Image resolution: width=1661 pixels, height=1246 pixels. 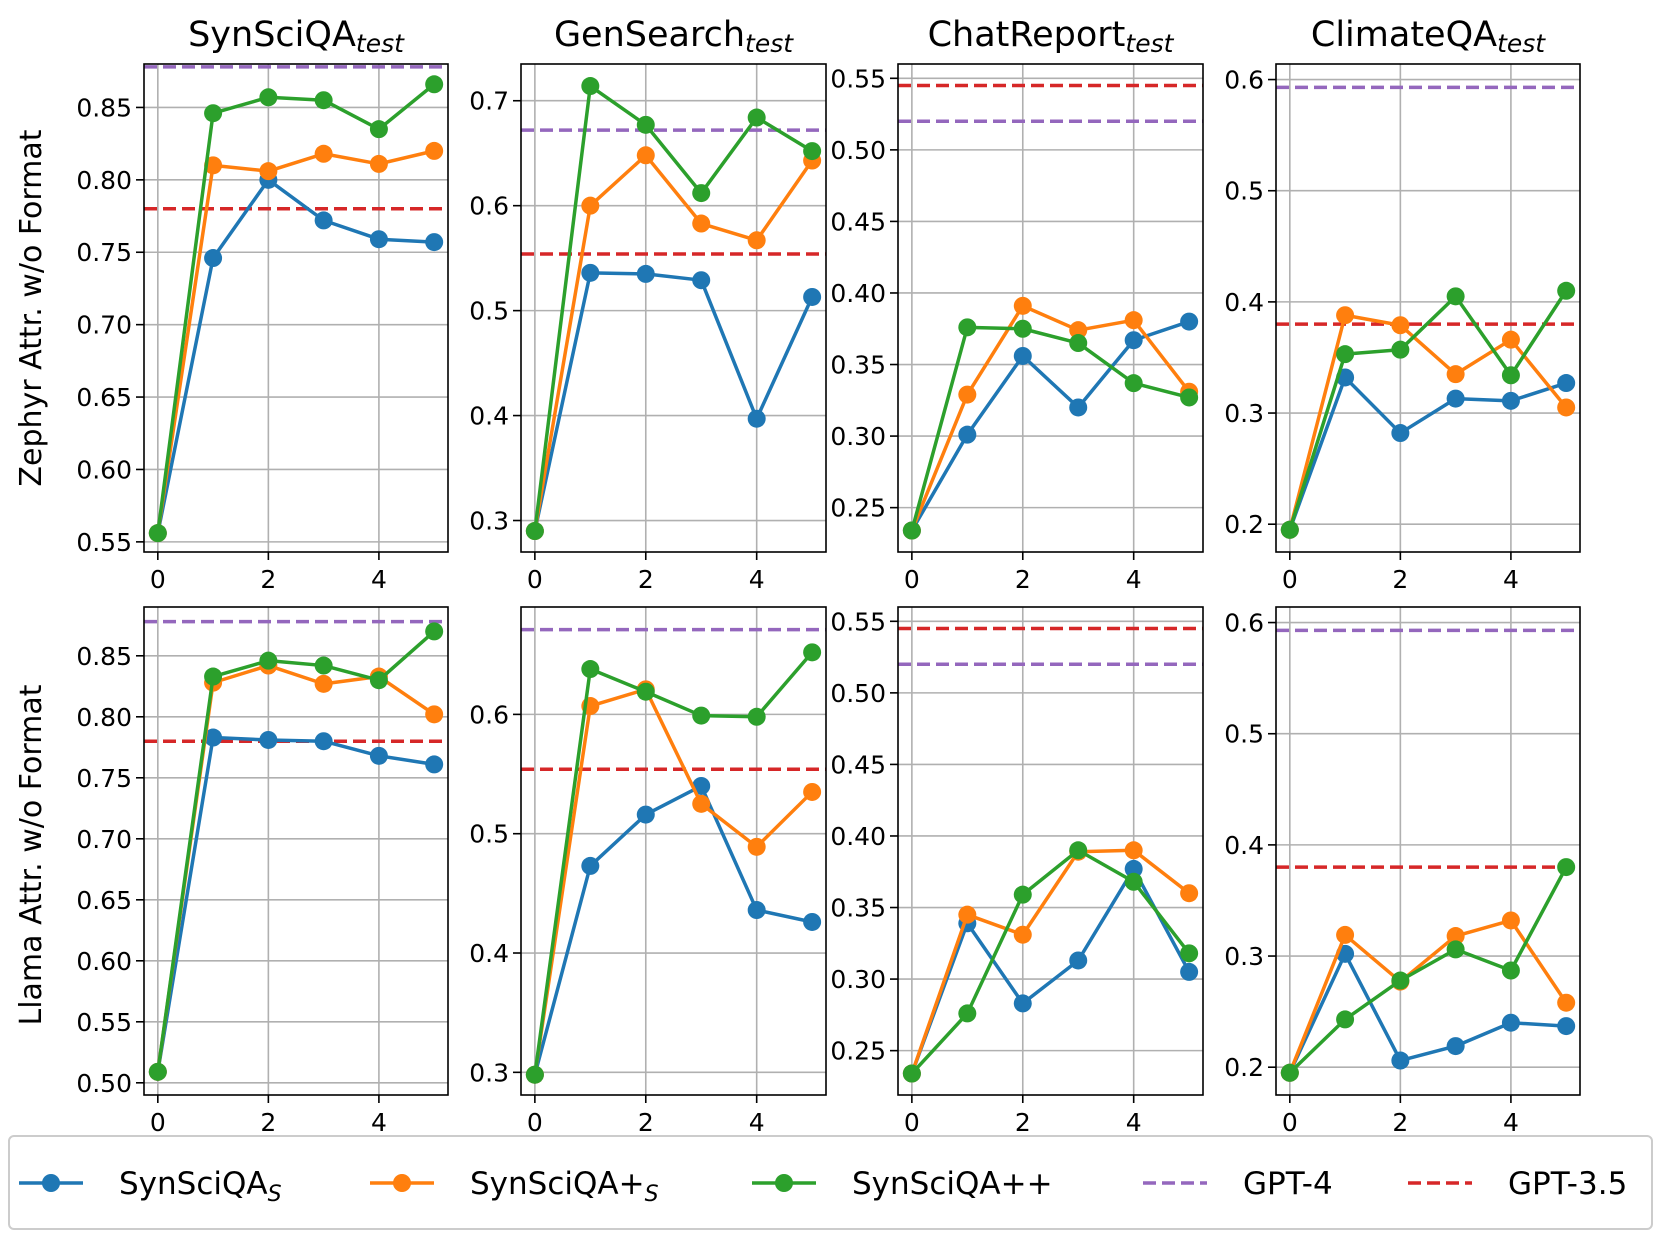 I want to click on panel-title-main: GenSearch, so click(x=649, y=35).